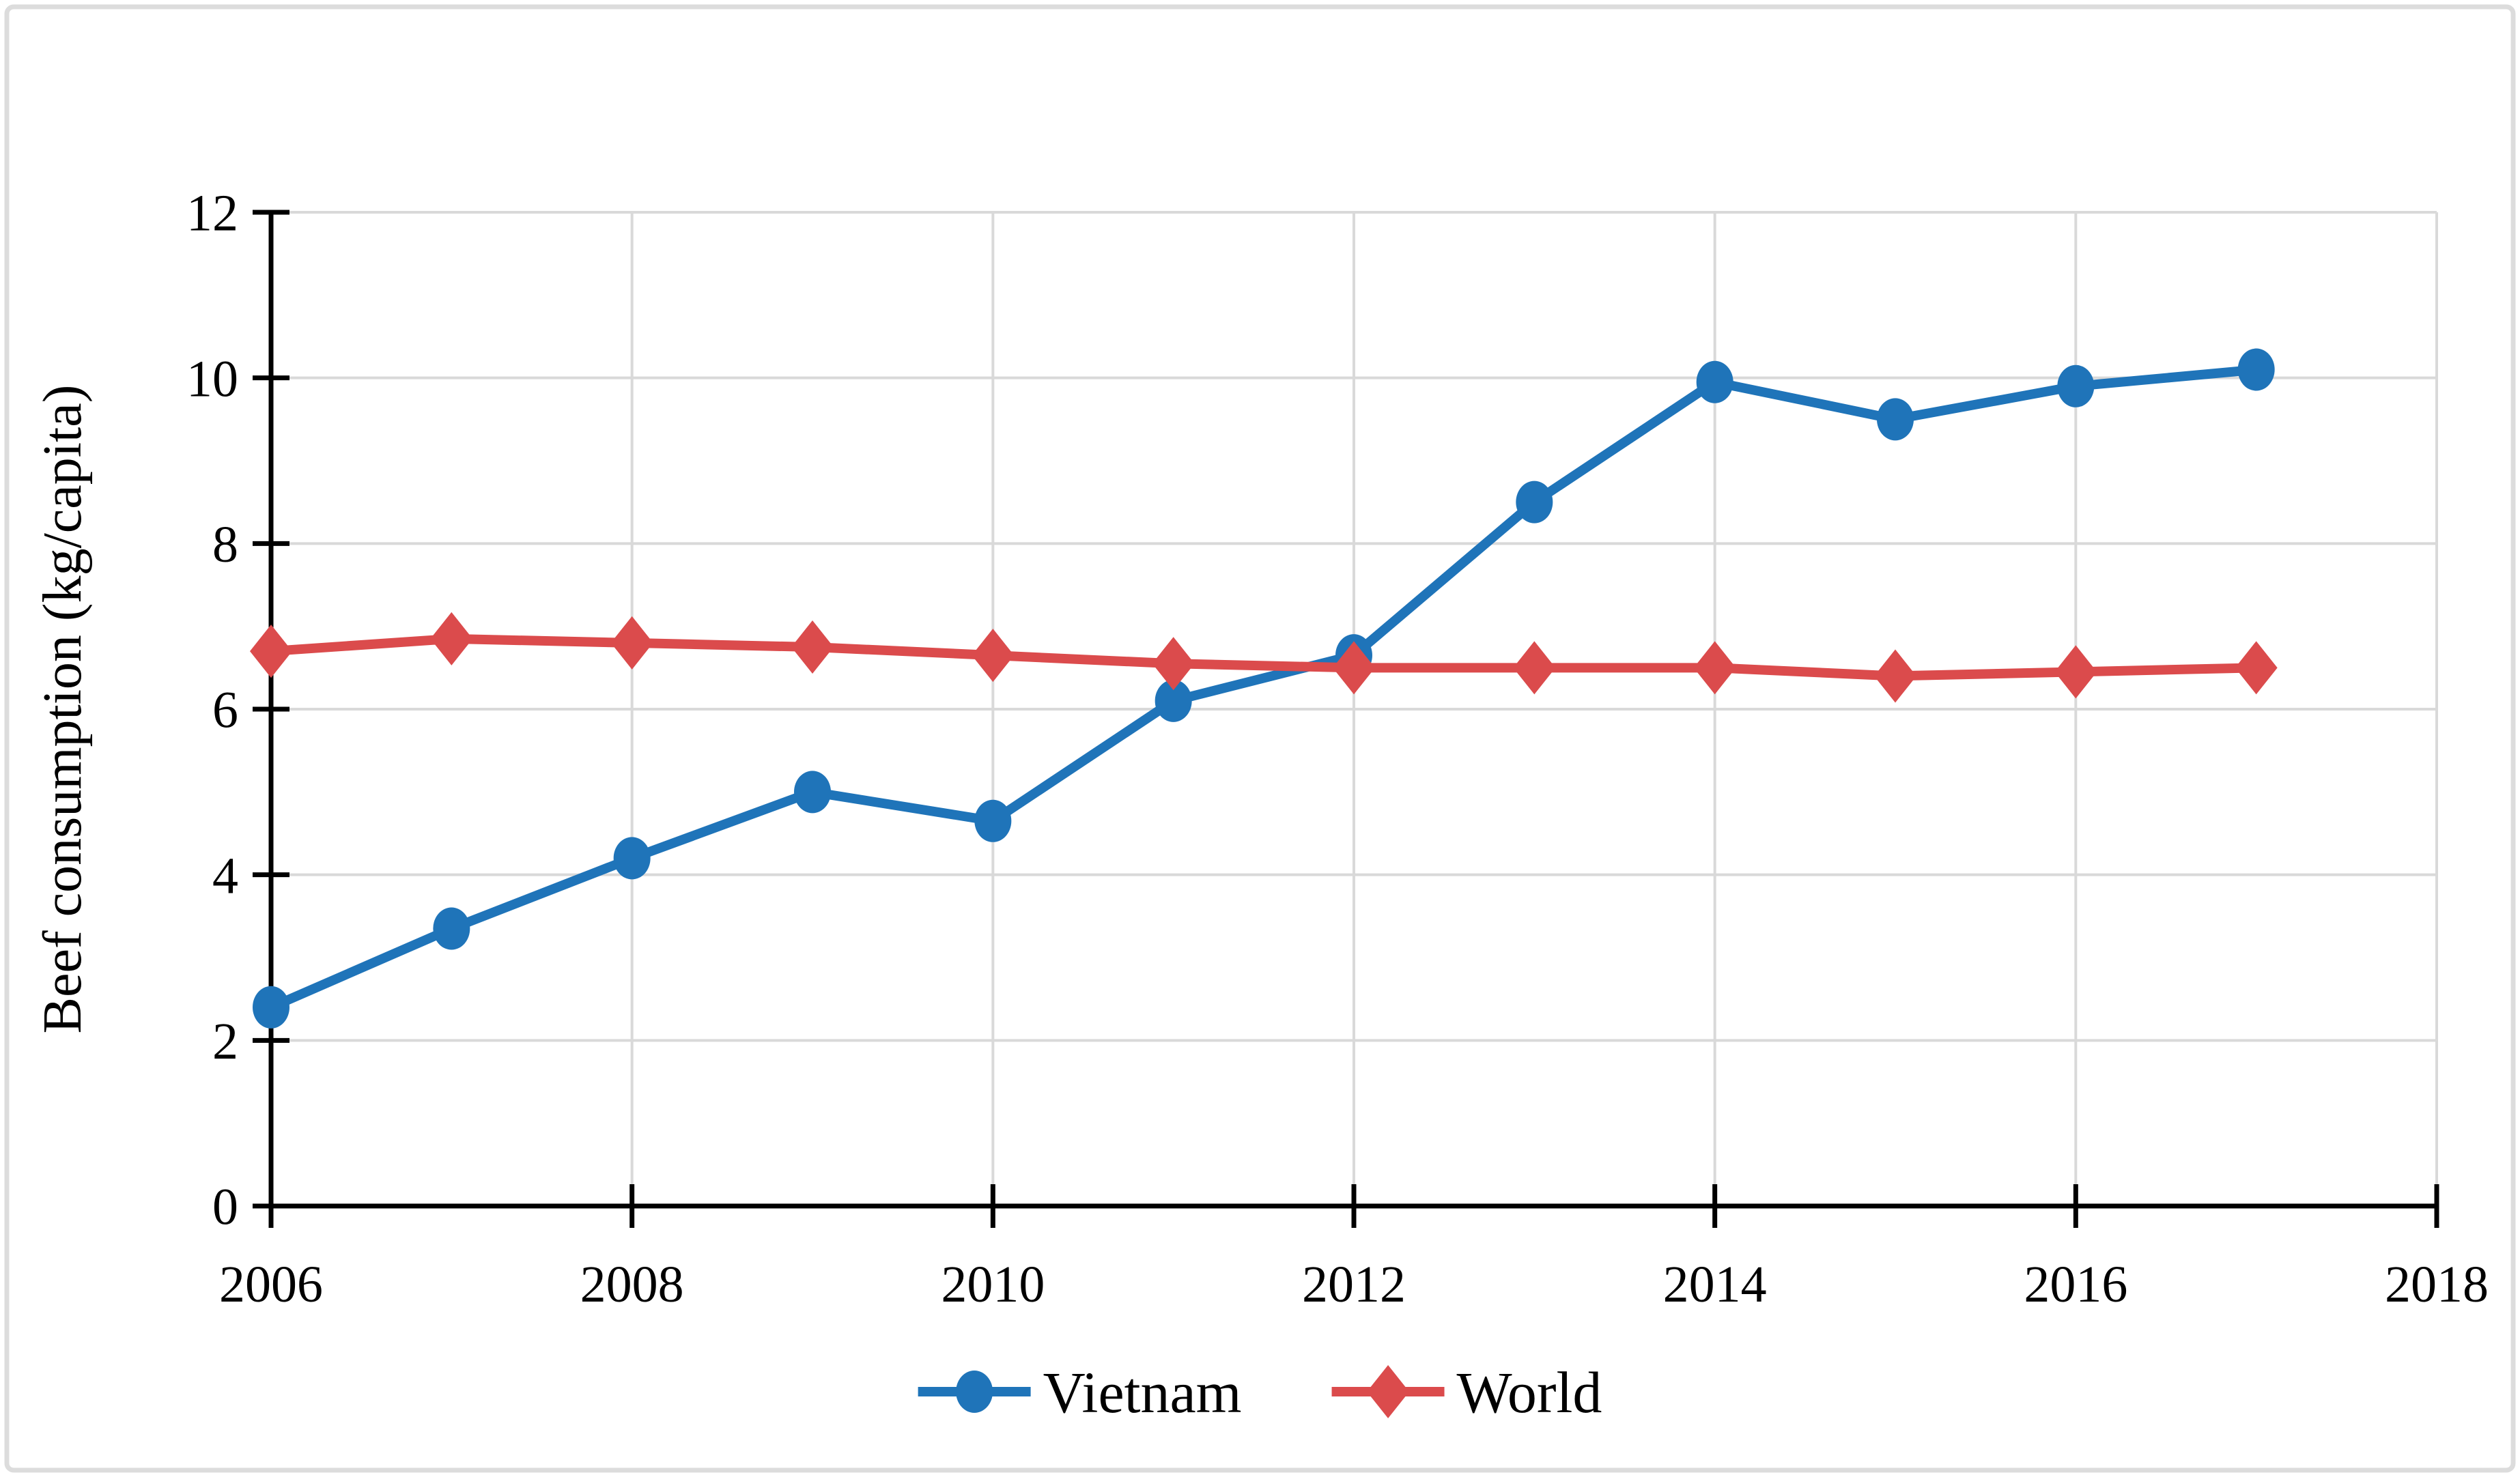  Describe the element at coordinates (225, 1207) in the screenshot. I see `y-tick-label-0: 0` at that location.